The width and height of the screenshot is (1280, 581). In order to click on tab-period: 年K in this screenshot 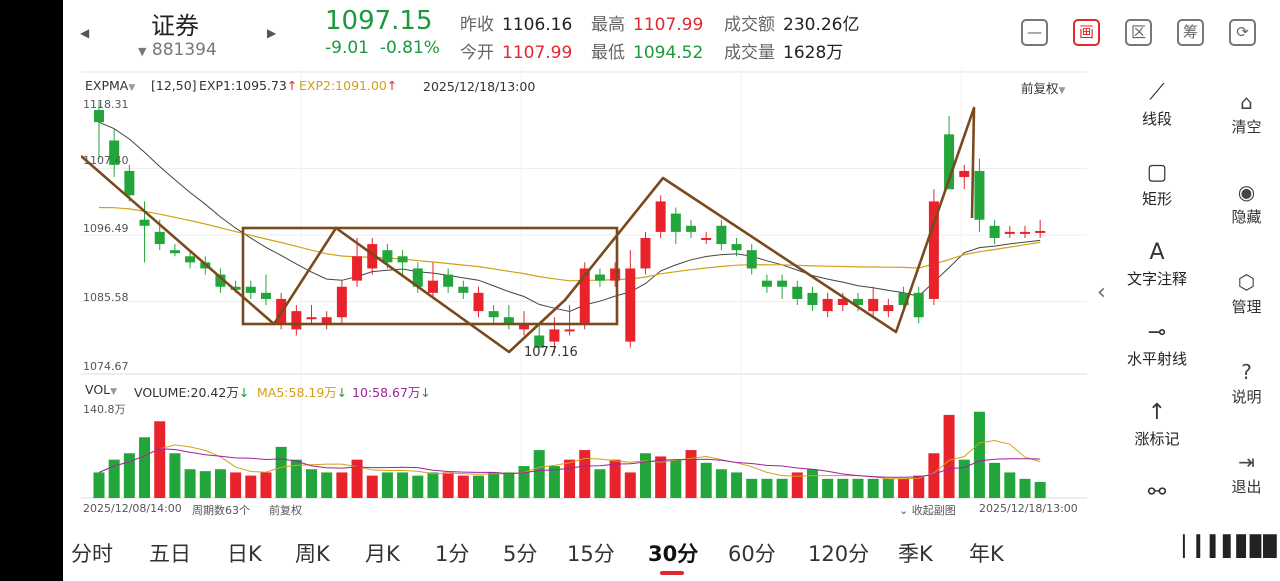, I will do `click(986, 554)`.